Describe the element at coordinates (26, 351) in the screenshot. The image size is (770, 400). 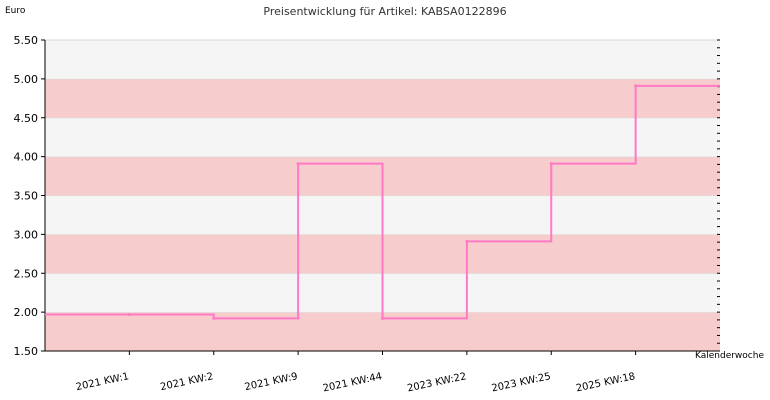
I see `y-tick-label: 1.50` at that location.